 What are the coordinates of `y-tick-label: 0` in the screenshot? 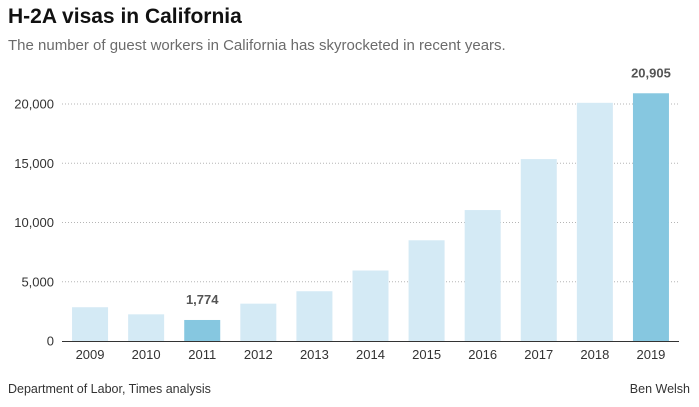 It's located at (50, 341).